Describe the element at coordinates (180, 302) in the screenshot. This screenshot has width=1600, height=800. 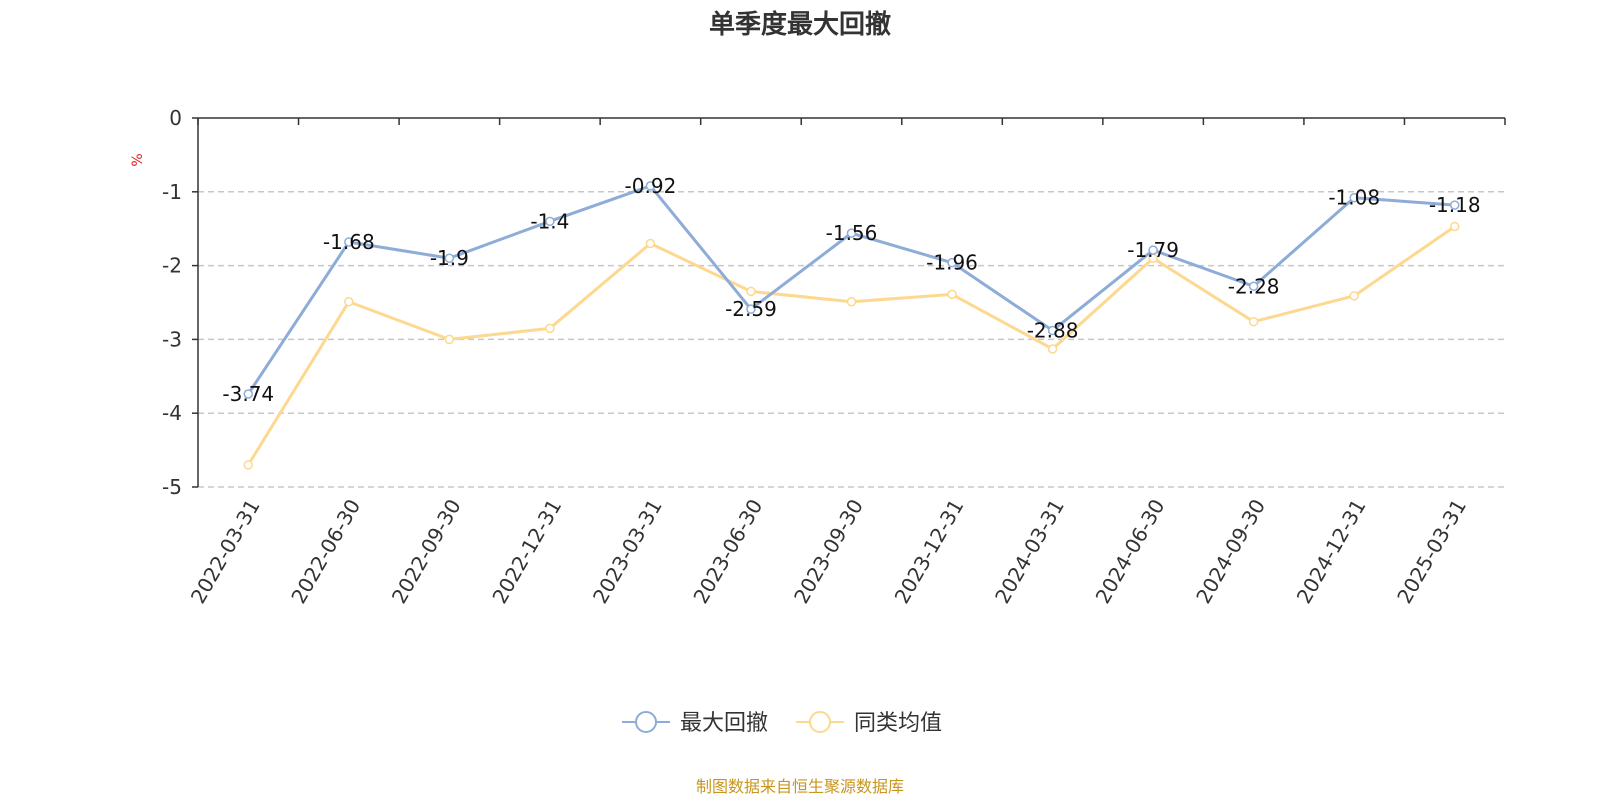
I see `y-axis-ticks: 0 -1 -2 -3 -4 -5` at that location.